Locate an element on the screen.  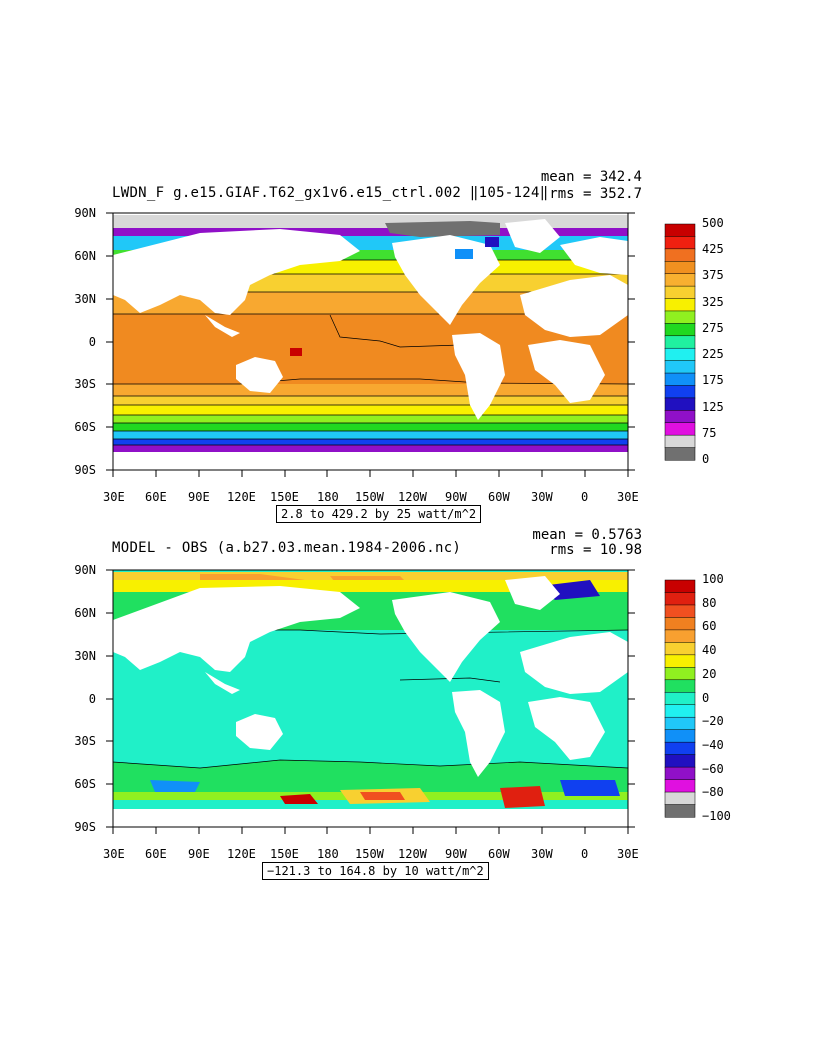
band-arctic-purple is located at coordinates (370, 232).